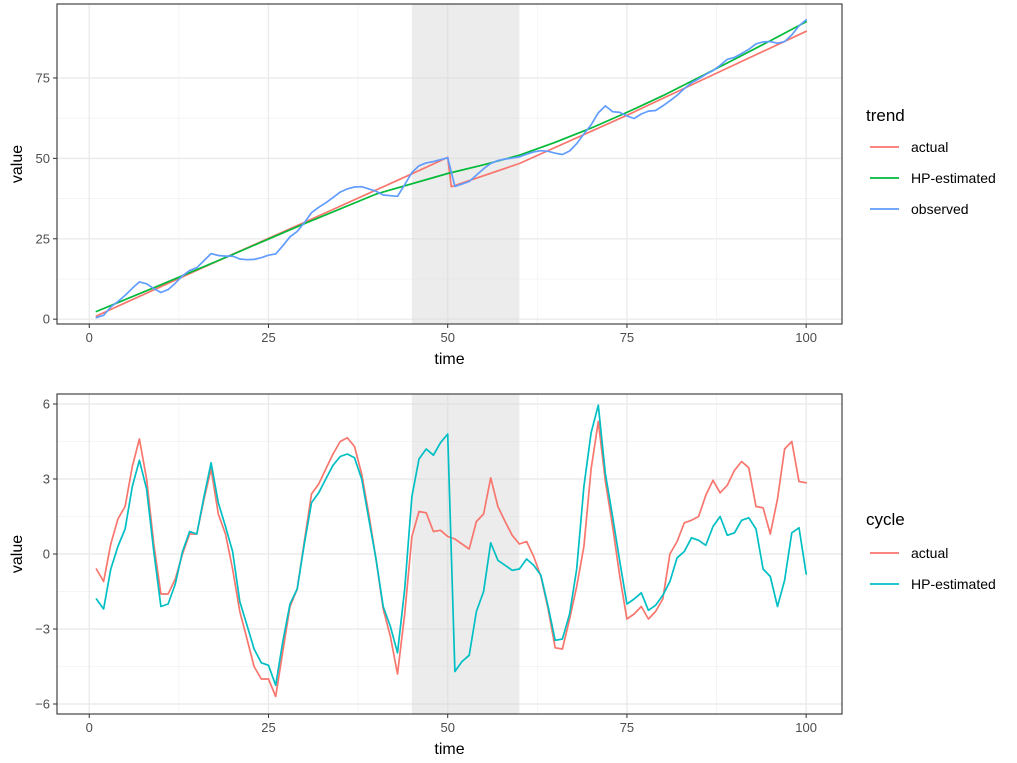  What do you see at coordinates (940, 209) in the screenshot?
I see `legend-label: observed` at bounding box center [940, 209].